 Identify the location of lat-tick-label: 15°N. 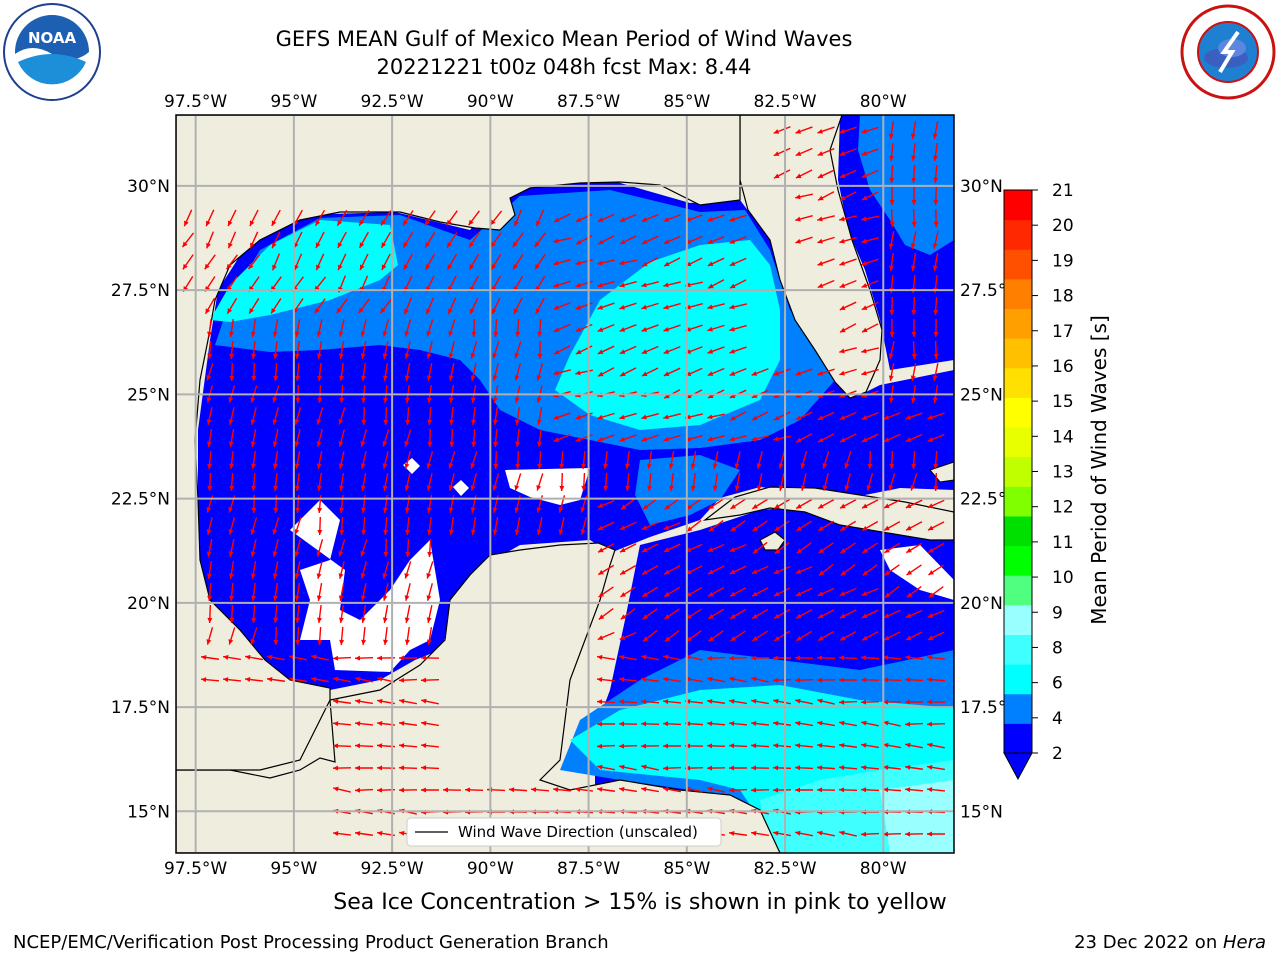
(981, 812).